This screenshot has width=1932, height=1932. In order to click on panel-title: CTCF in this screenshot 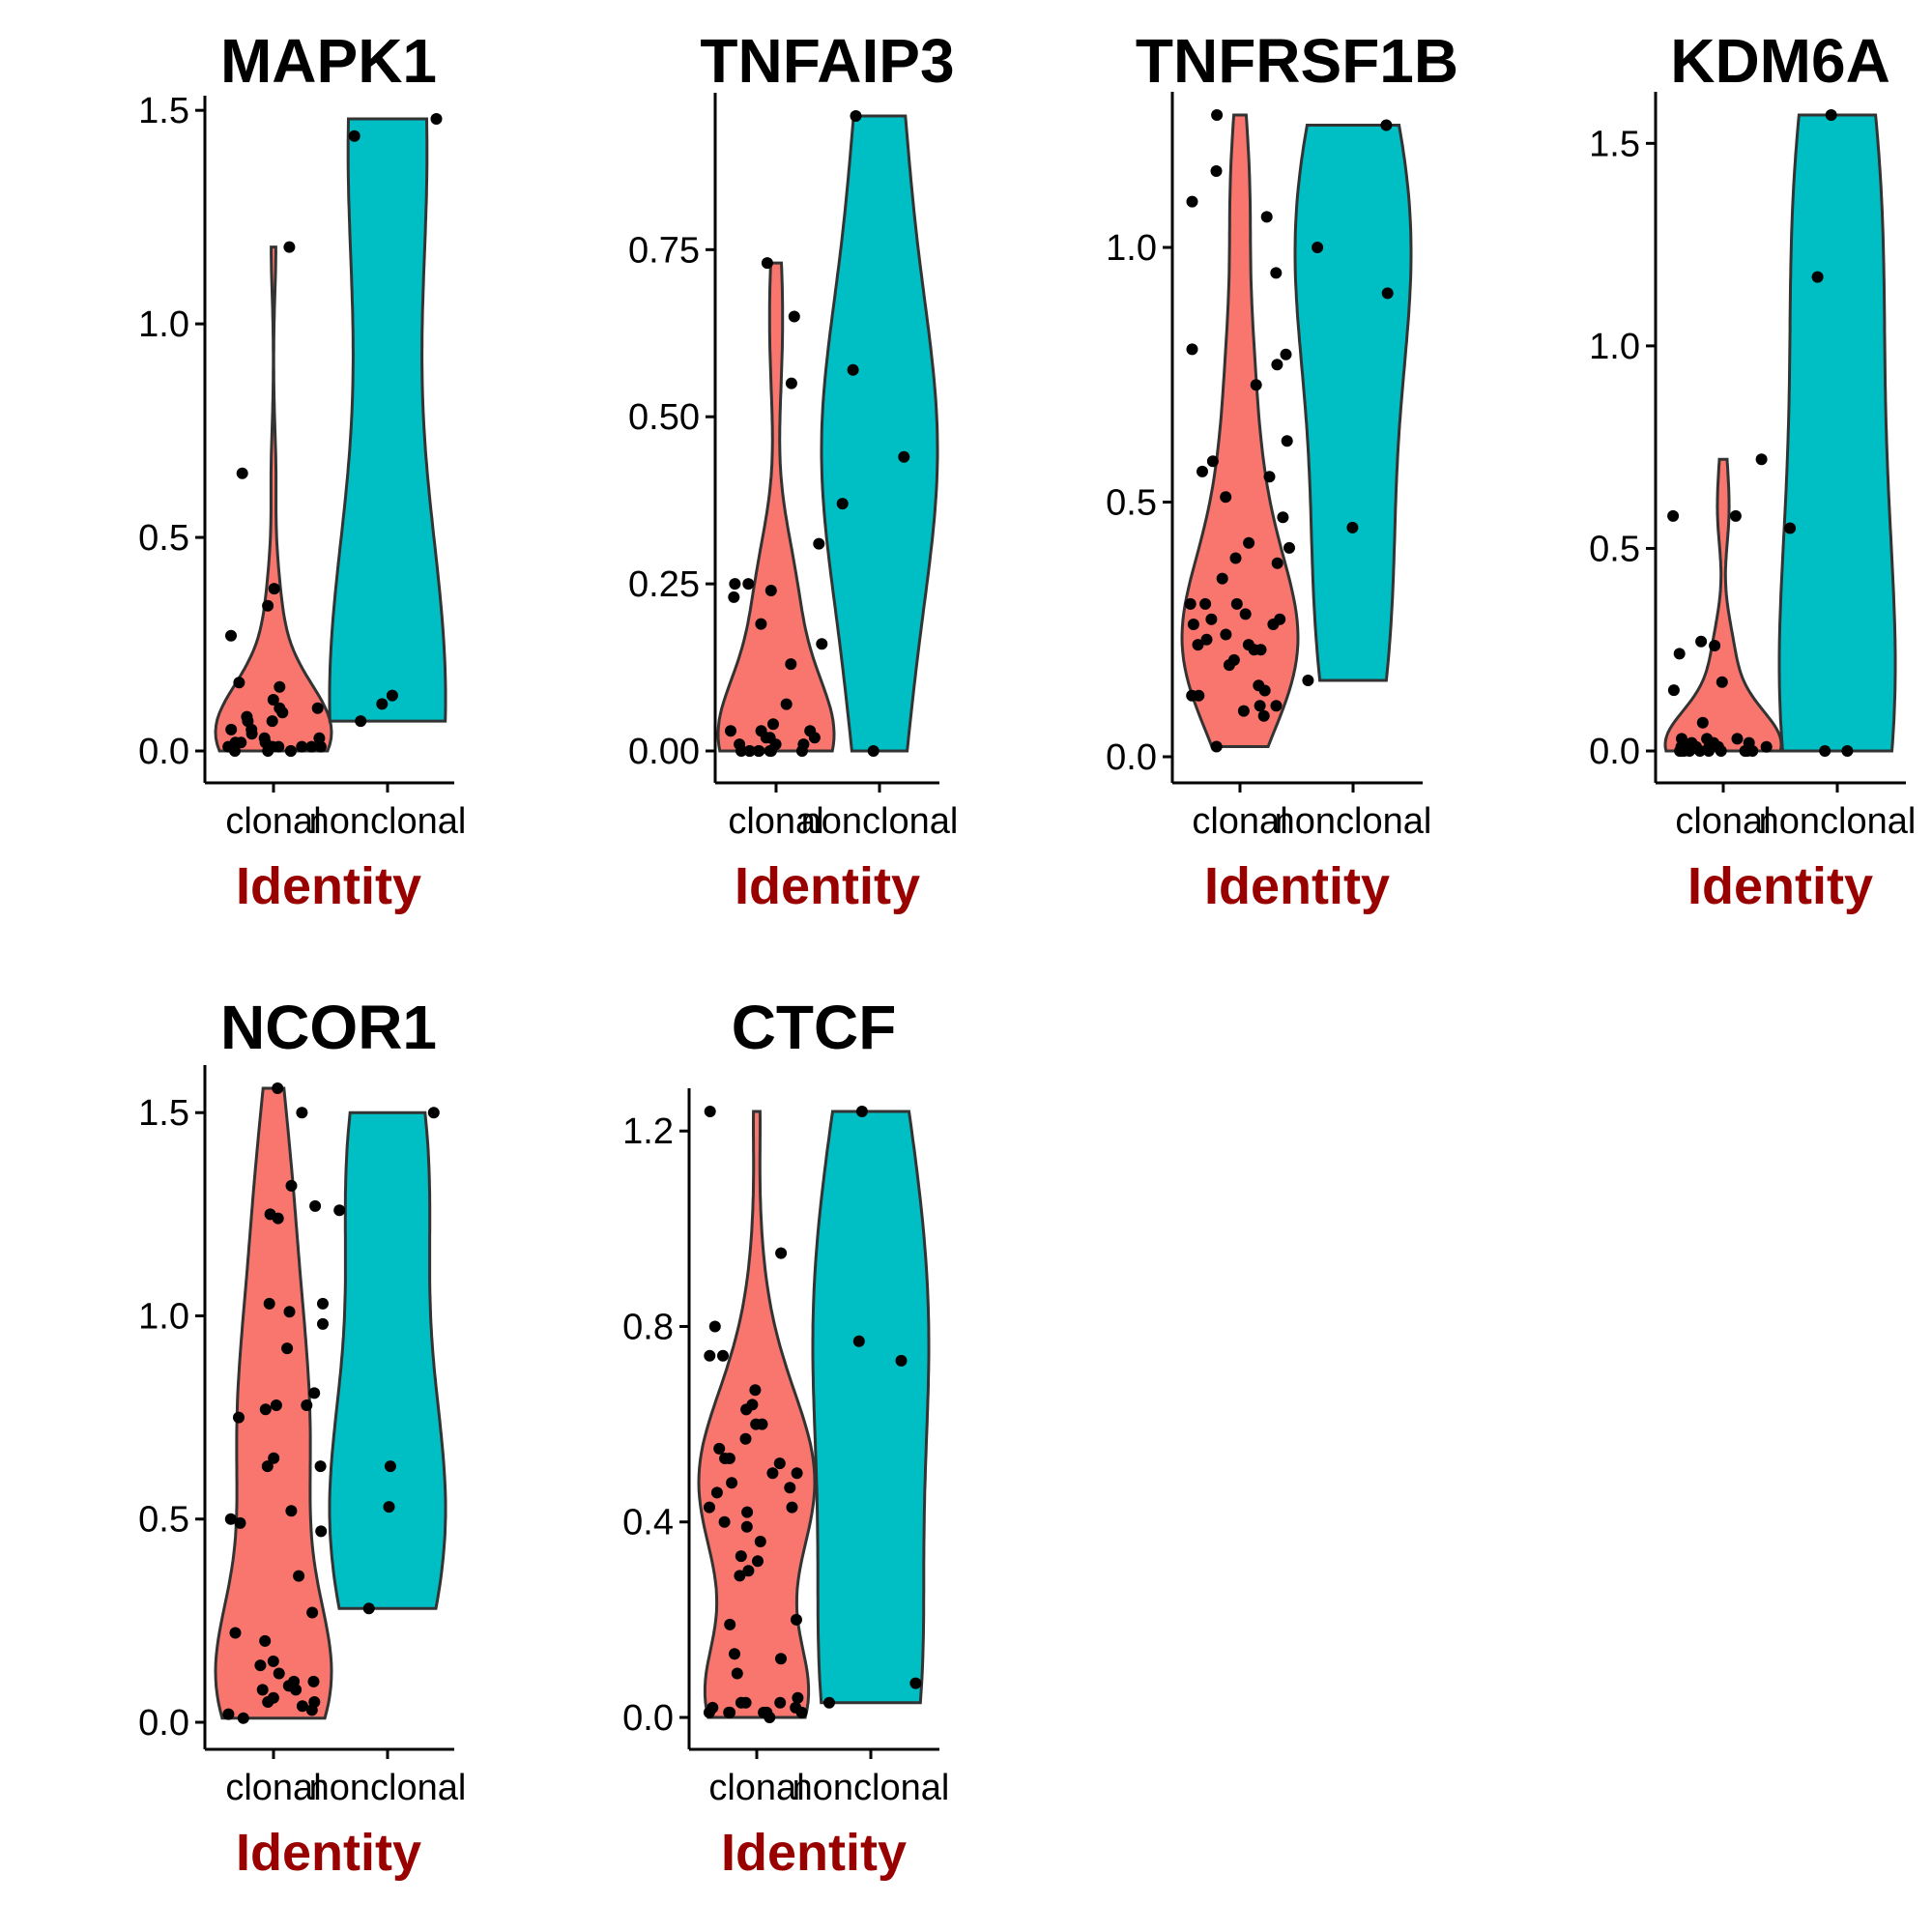, I will do `click(814, 1027)`.